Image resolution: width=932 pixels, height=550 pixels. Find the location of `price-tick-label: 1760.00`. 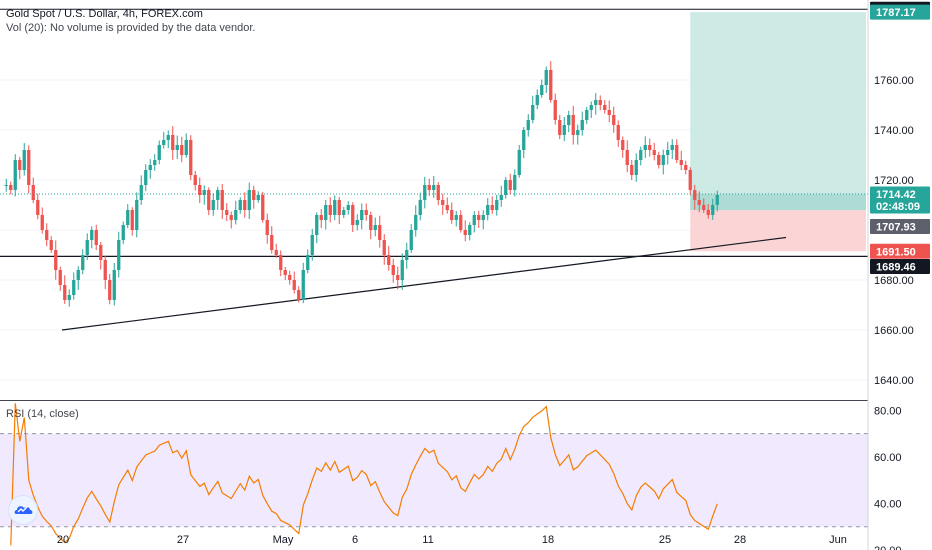

price-tick-label: 1760.00 is located at coordinates (894, 81).